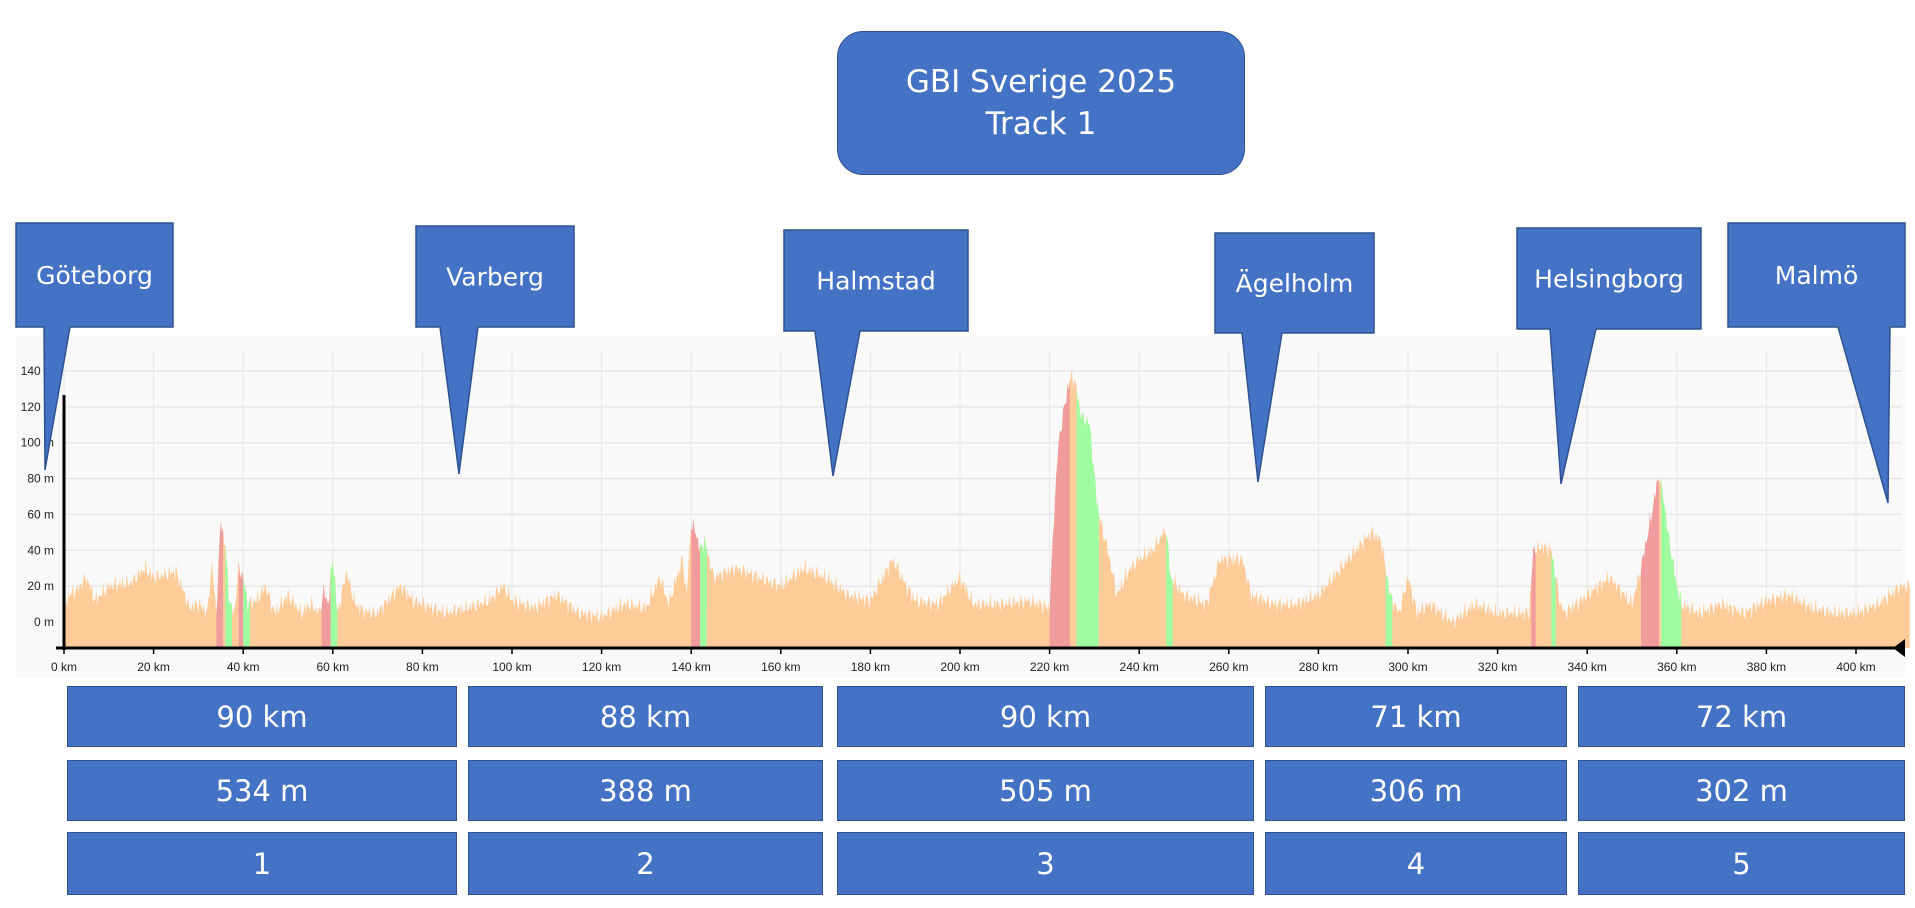 The image size is (1915, 908). Describe the element at coordinates (262, 863) in the screenshot. I see `stage-number-cell: 1` at that location.